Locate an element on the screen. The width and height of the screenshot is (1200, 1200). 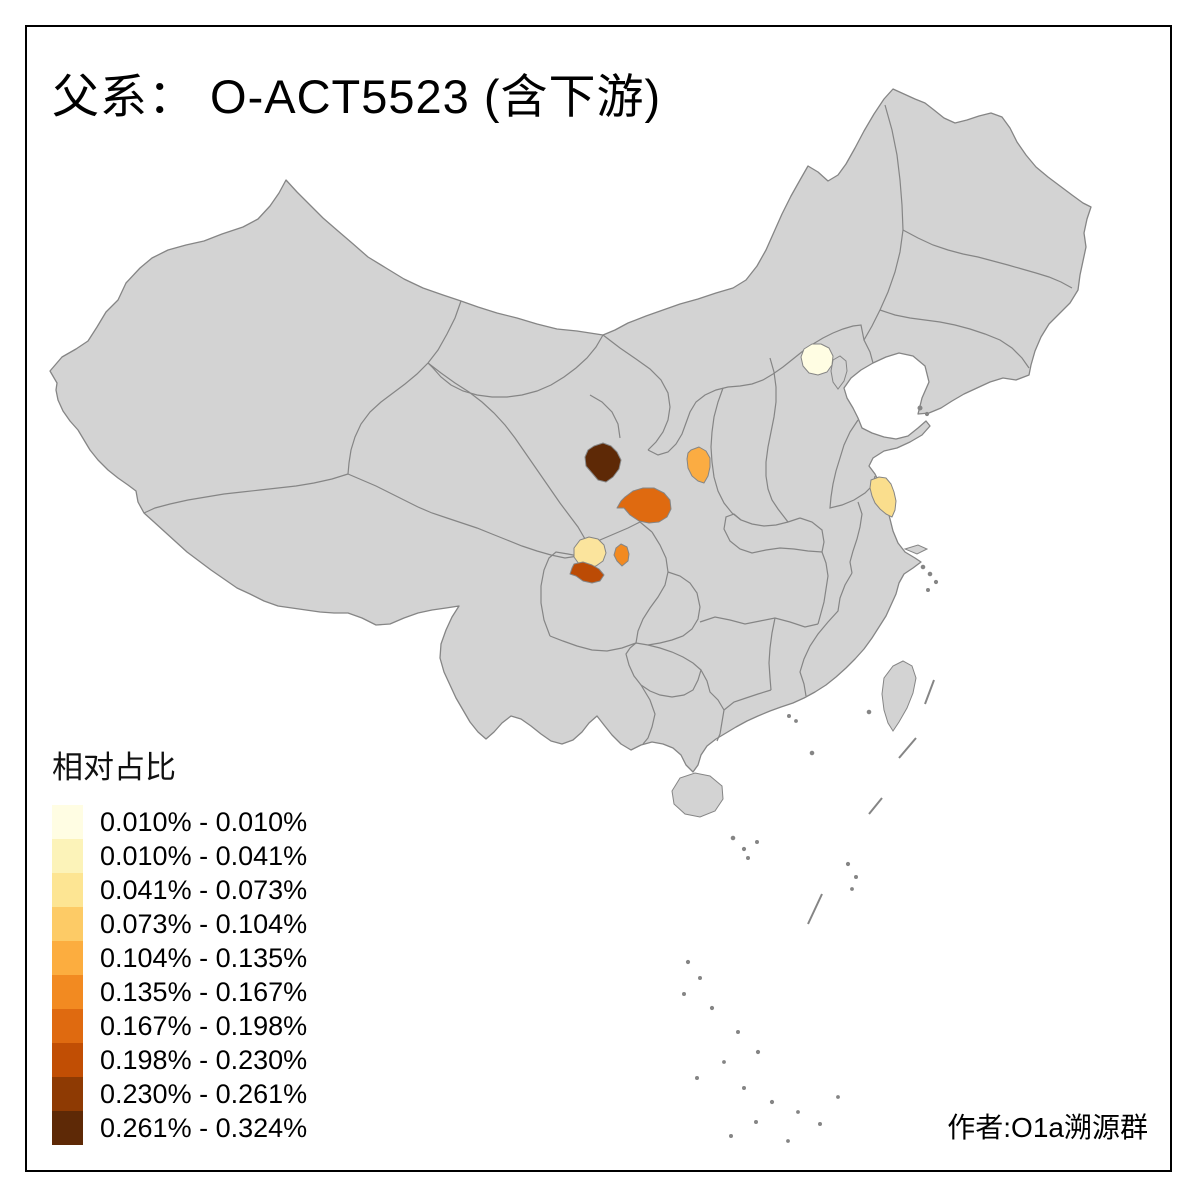
legend-label: 0.041% - 0.073% is located at coordinates (204, 889).